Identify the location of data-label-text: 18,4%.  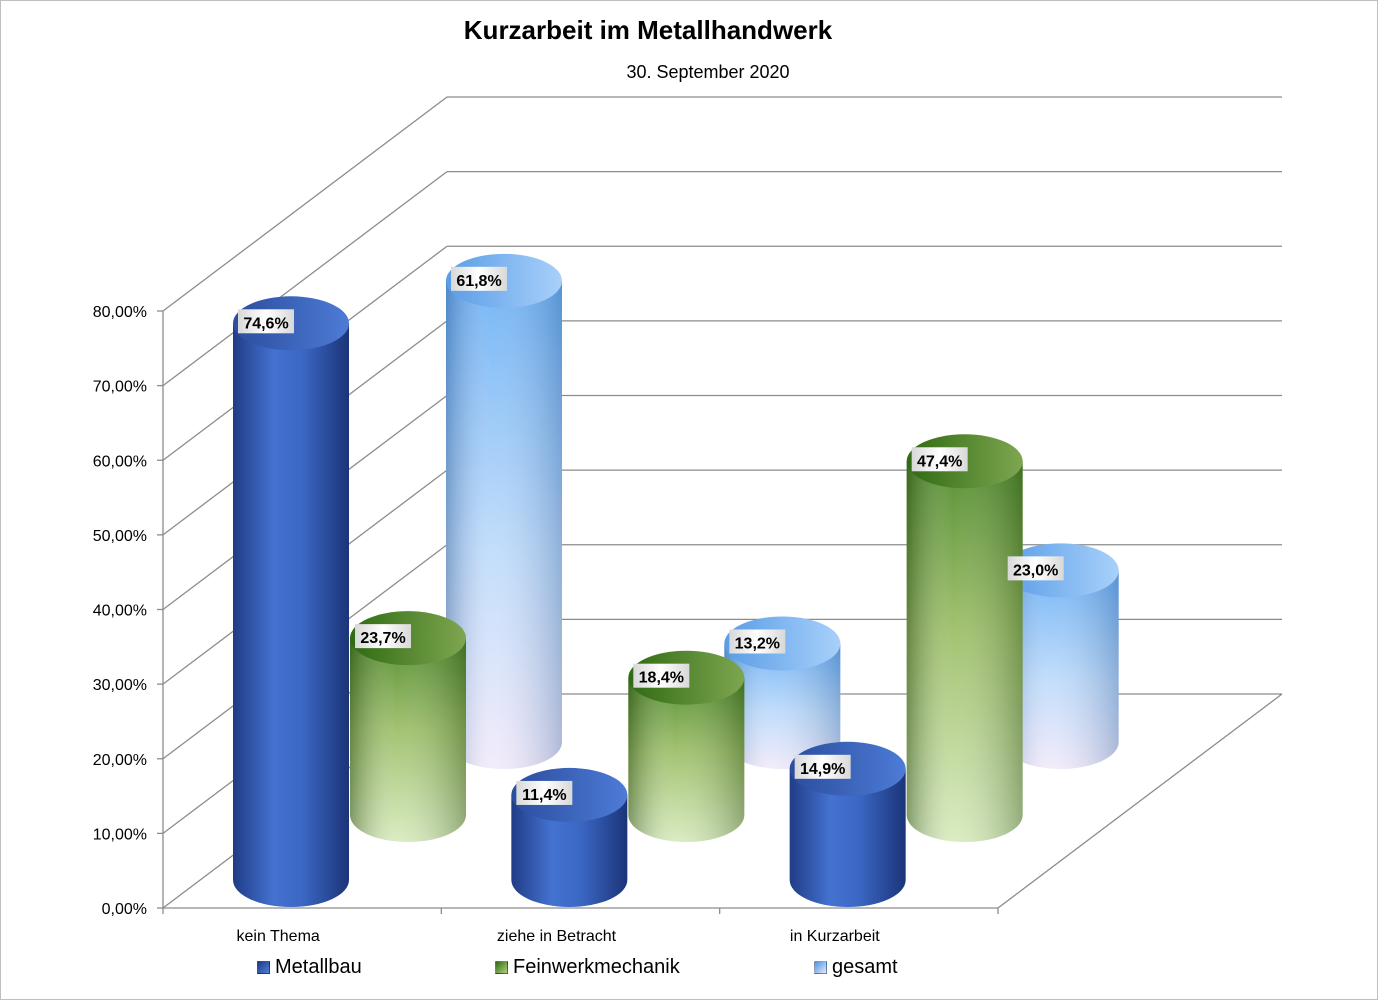
(661, 678).